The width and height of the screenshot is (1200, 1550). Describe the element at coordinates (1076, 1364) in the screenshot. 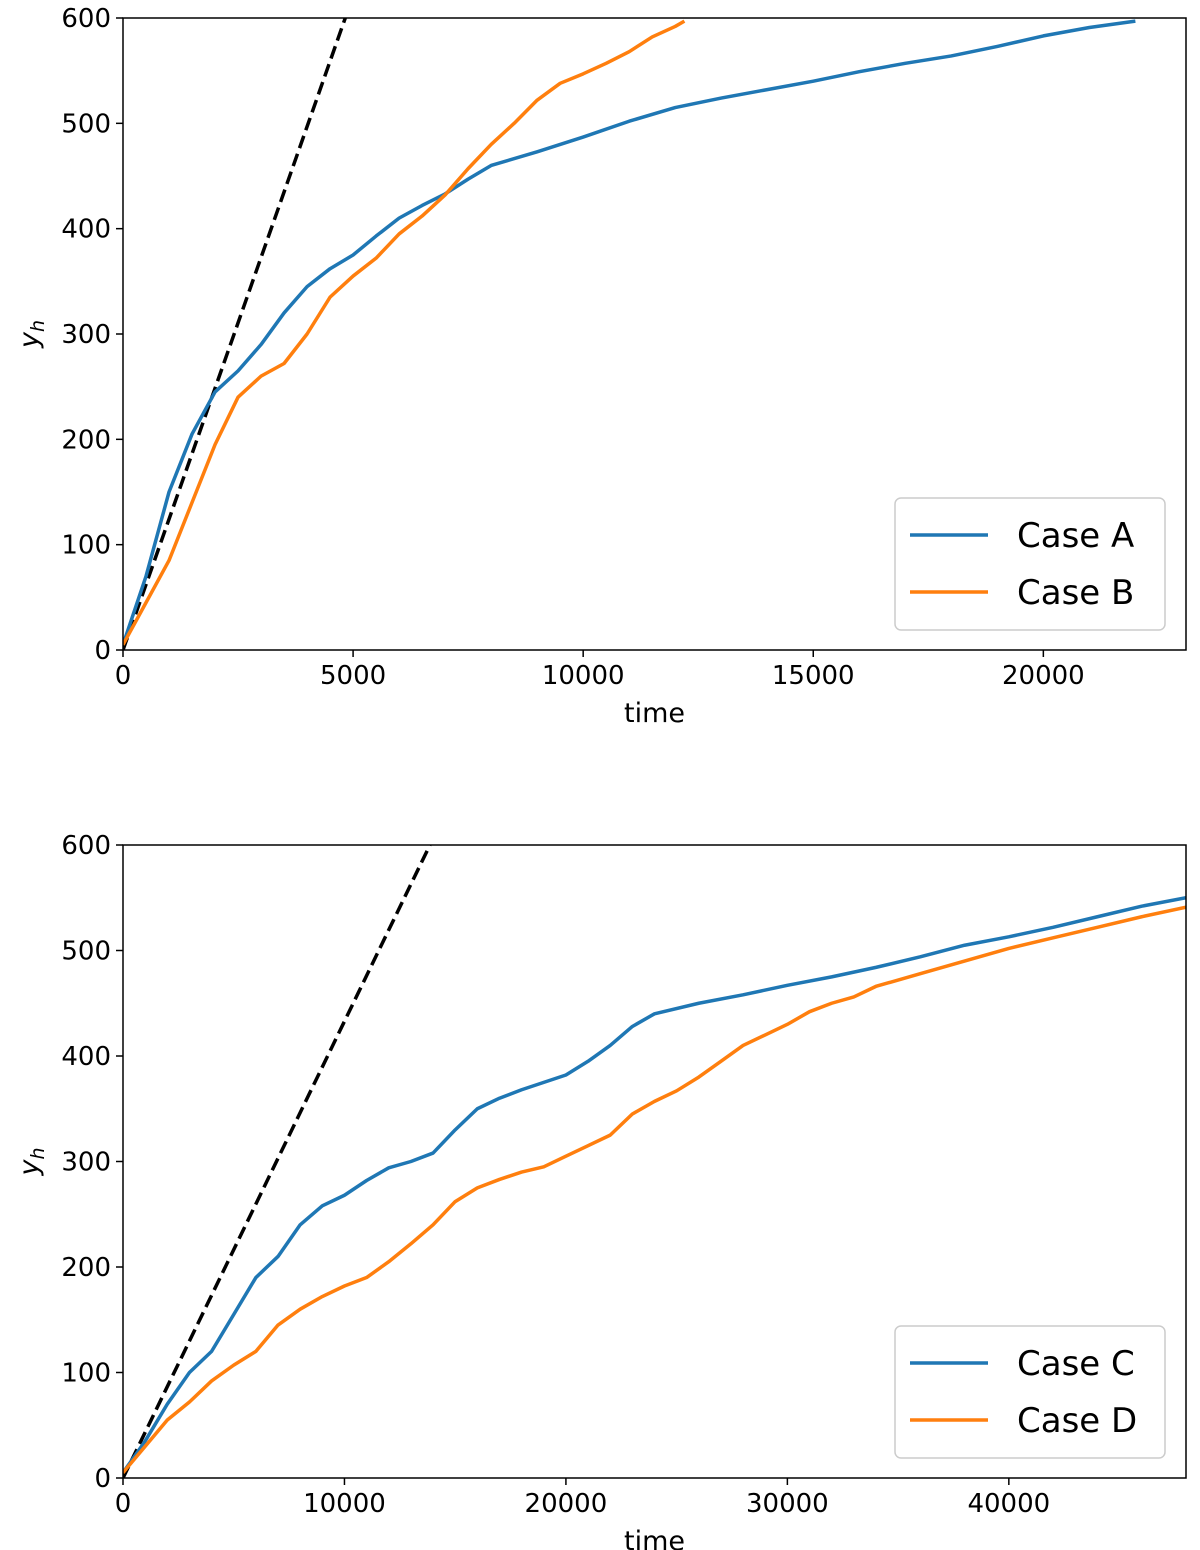

I see `legend-label: Case C` at that location.